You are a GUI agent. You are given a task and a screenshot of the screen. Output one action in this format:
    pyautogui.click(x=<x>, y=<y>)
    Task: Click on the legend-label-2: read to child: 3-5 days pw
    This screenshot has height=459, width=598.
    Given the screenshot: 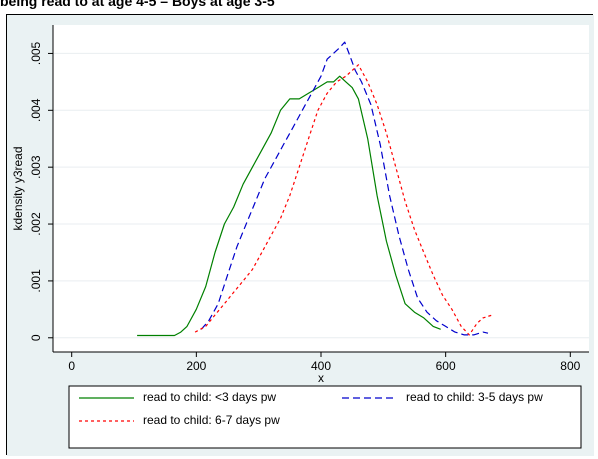 What is the action you would take?
    pyautogui.click(x=474, y=397)
    